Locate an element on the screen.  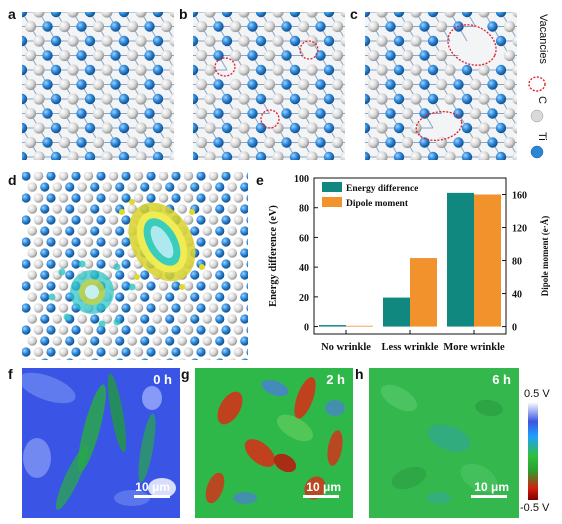
y2-tick-label: 80 is located at coordinates (517, 262).